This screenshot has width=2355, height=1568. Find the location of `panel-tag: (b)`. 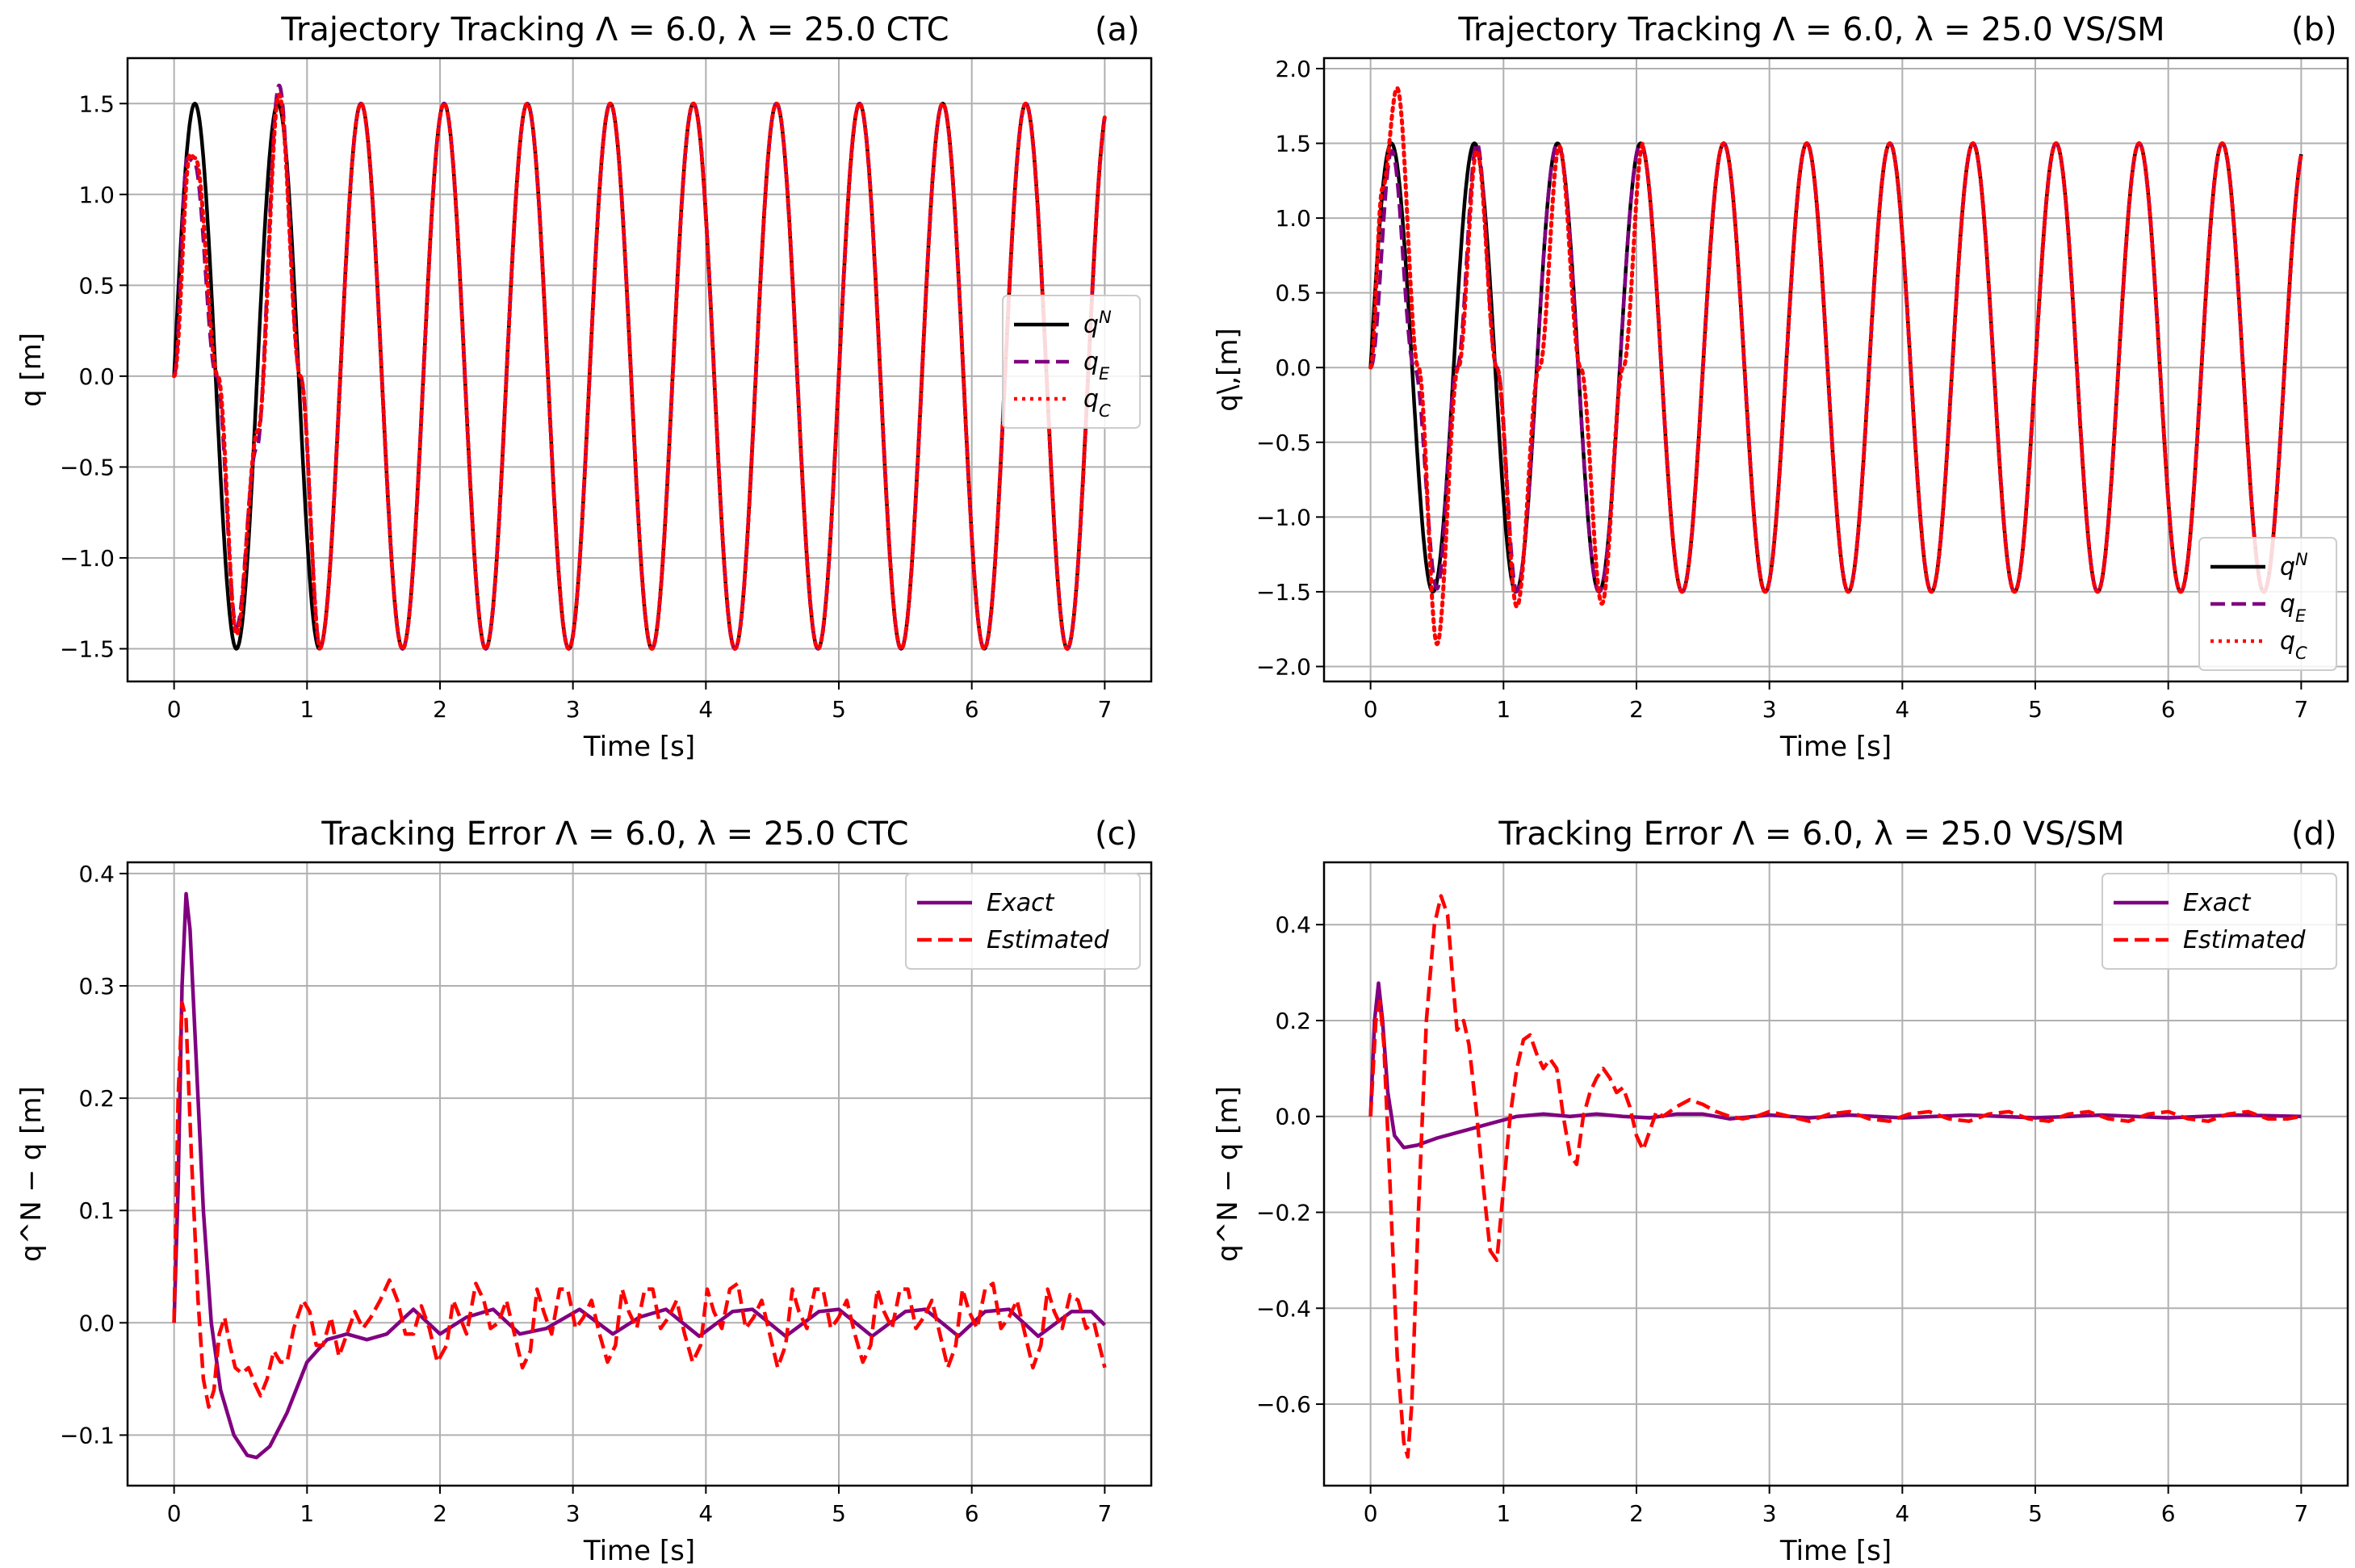

panel-tag: (b) is located at coordinates (2314, 29).